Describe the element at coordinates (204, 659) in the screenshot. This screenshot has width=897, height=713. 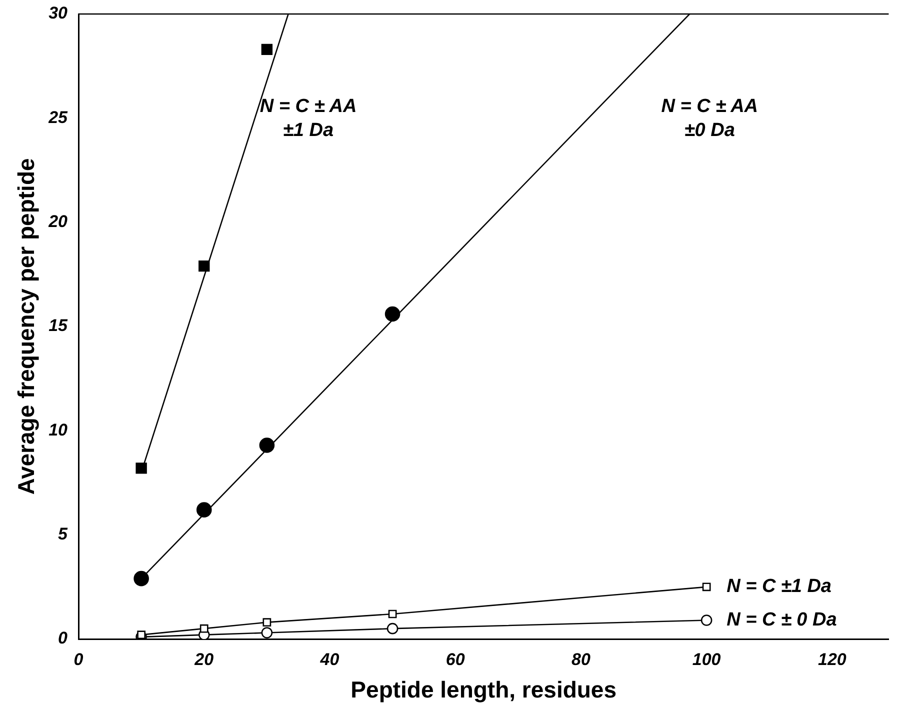
I see `x-tick-label: 20` at that location.